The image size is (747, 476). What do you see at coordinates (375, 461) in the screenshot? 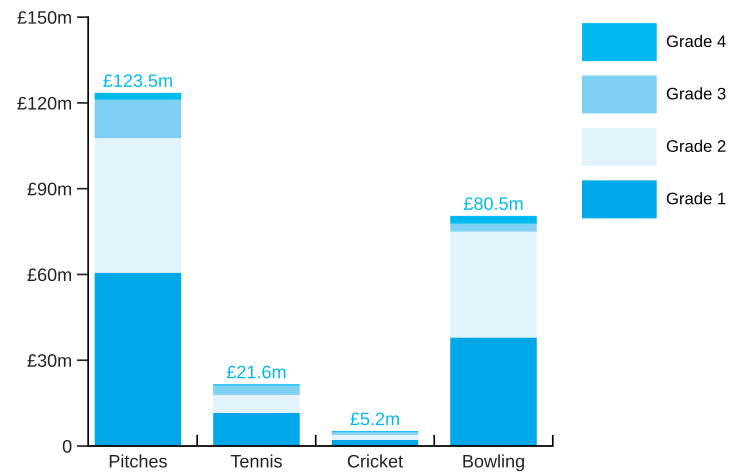
I see `x-tick-label: Cricket` at bounding box center [375, 461].